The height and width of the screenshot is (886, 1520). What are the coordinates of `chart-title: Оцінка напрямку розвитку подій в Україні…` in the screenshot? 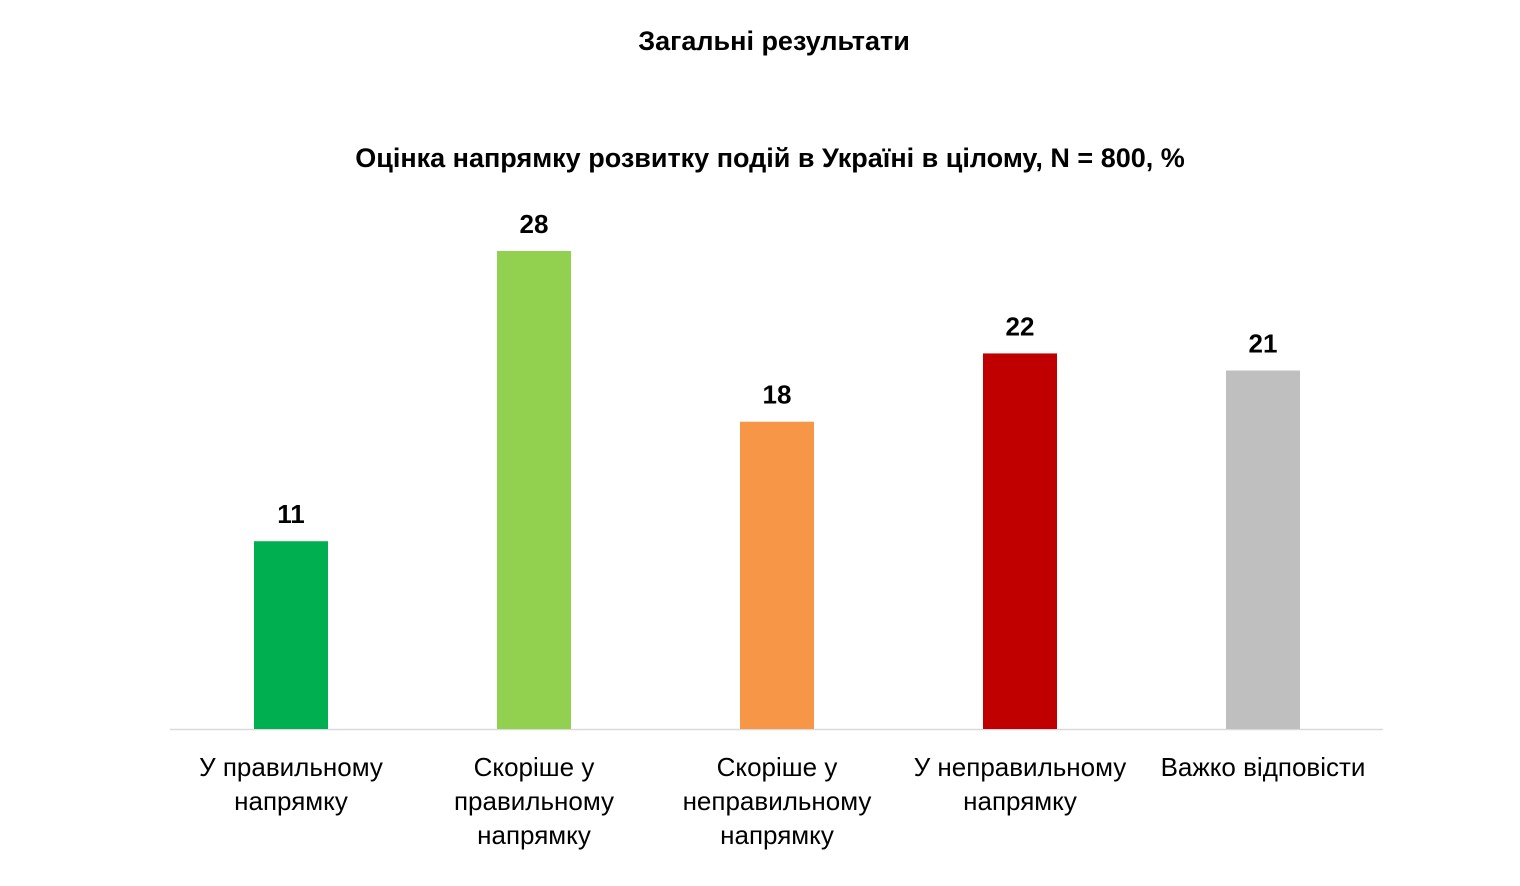 It's located at (770, 158).